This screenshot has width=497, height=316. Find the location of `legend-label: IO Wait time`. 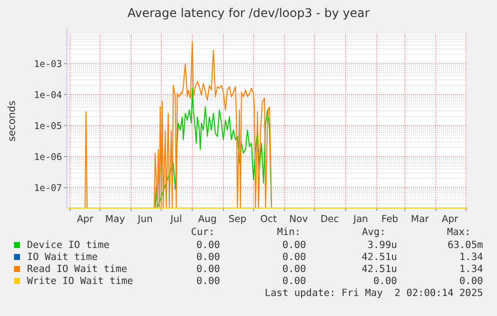

legend-label: IO Wait time is located at coordinates (62, 257).